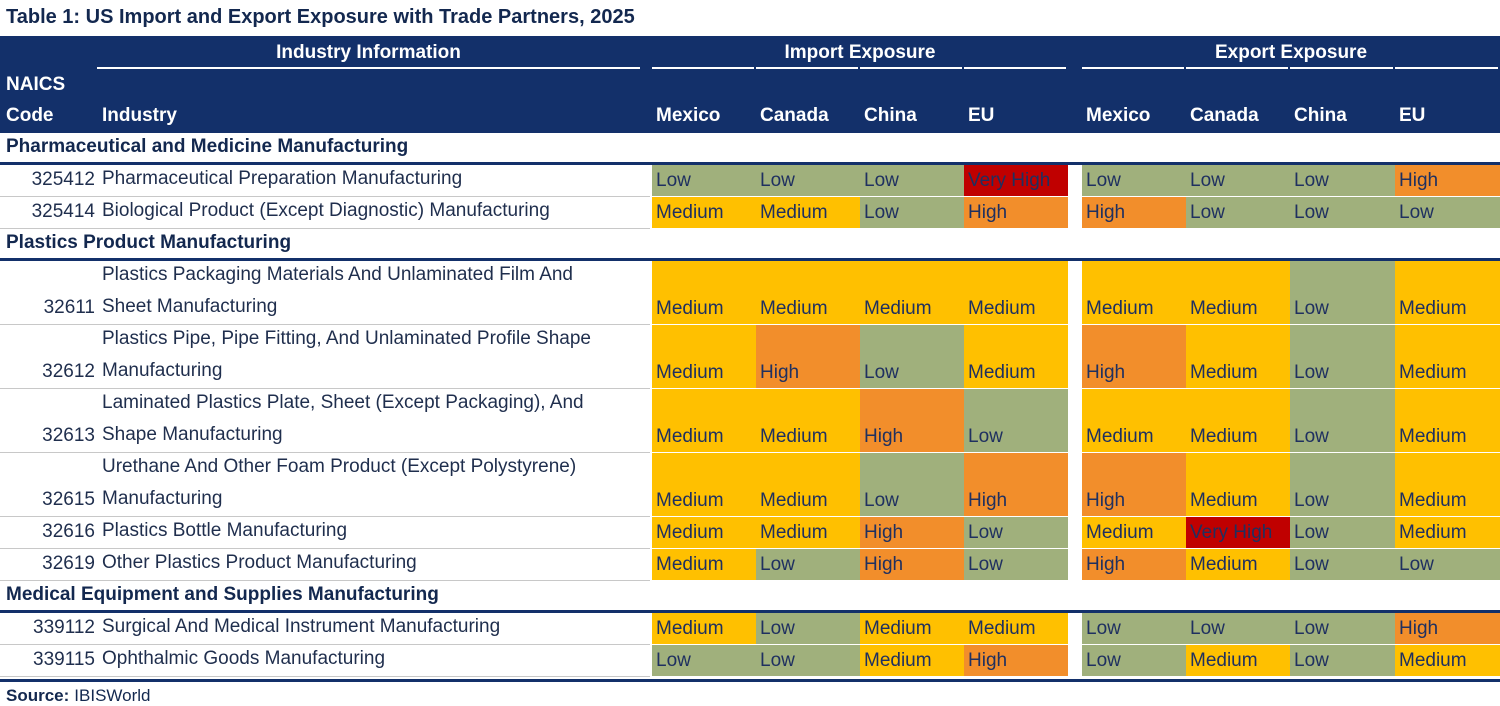  What do you see at coordinates (244, 658) in the screenshot?
I see `industry-name: Ophthalmic Goods Manufacturing` at bounding box center [244, 658].